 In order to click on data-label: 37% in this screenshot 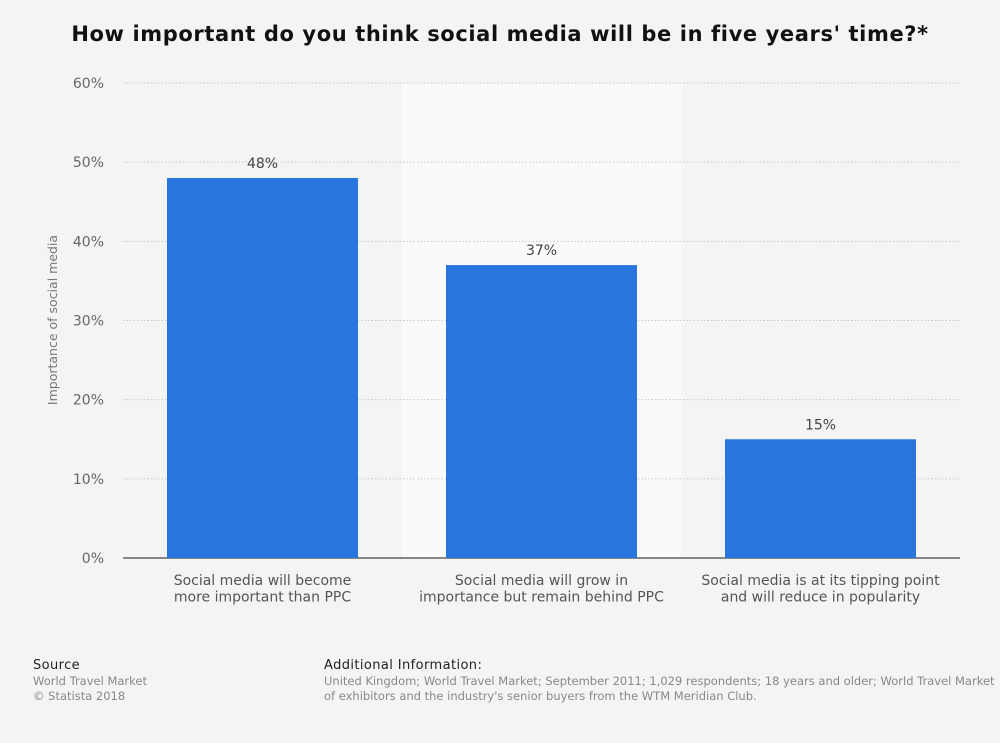, I will do `click(541, 251)`.